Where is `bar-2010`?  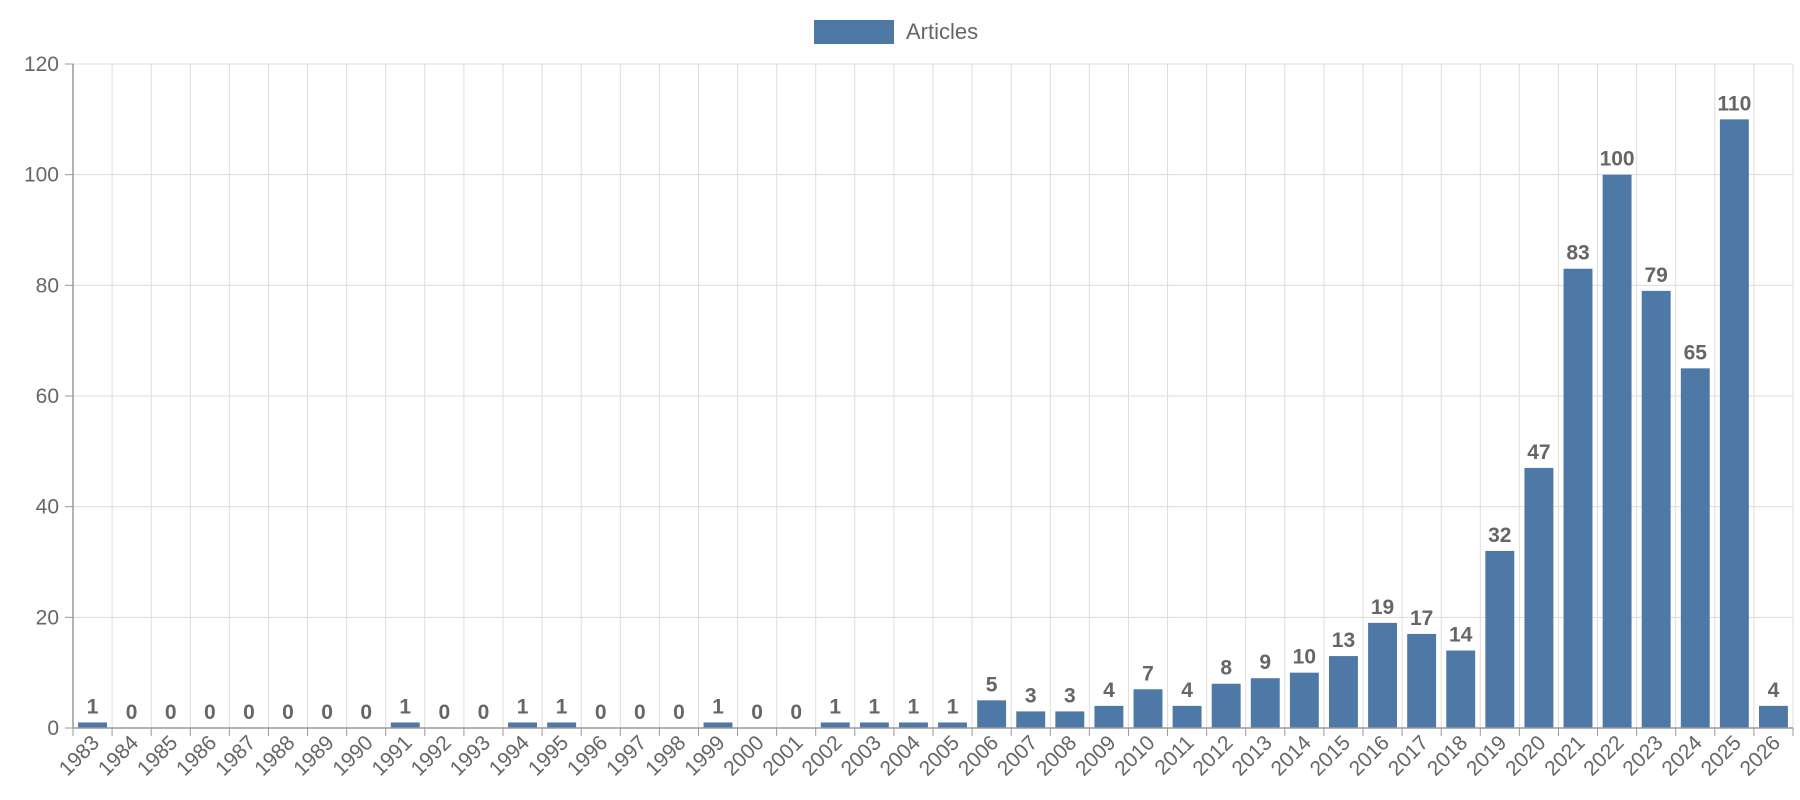
bar-2010 is located at coordinates (1148, 708).